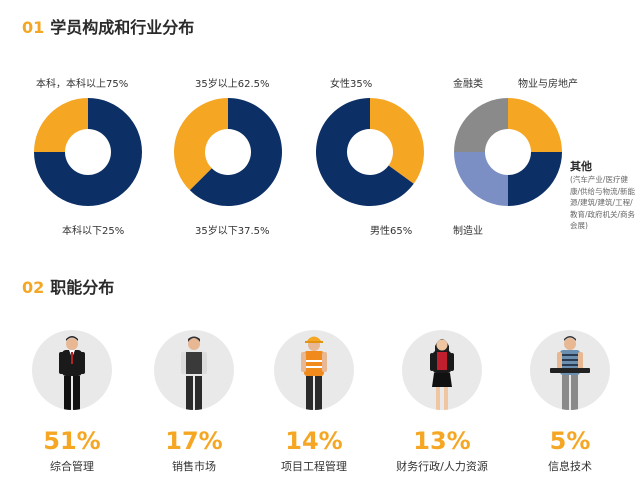  What do you see at coordinates (72, 441) in the screenshot?
I see `function-percent: 51%` at bounding box center [72, 441].